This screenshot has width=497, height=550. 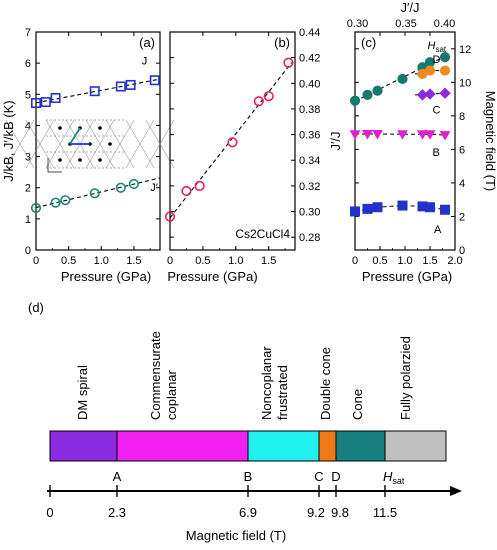 What do you see at coordinates (309, 213) in the screenshot?
I see `b-ytick-label: 0.30` at bounding box center [309, 213].